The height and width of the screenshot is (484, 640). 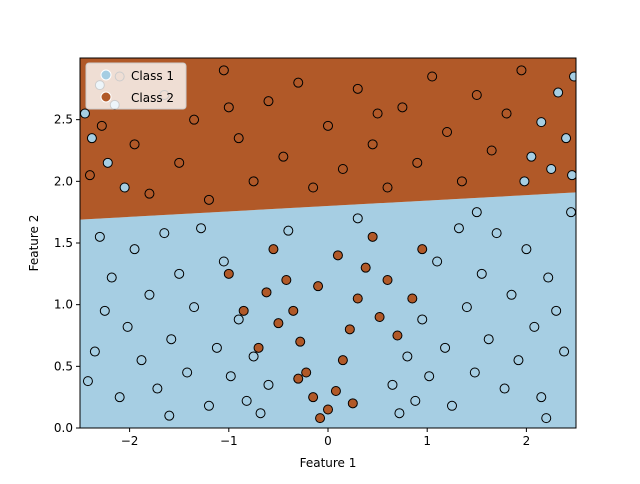 I want to click on legend-label-class-1: Class 1, so click(x=152, y=76).